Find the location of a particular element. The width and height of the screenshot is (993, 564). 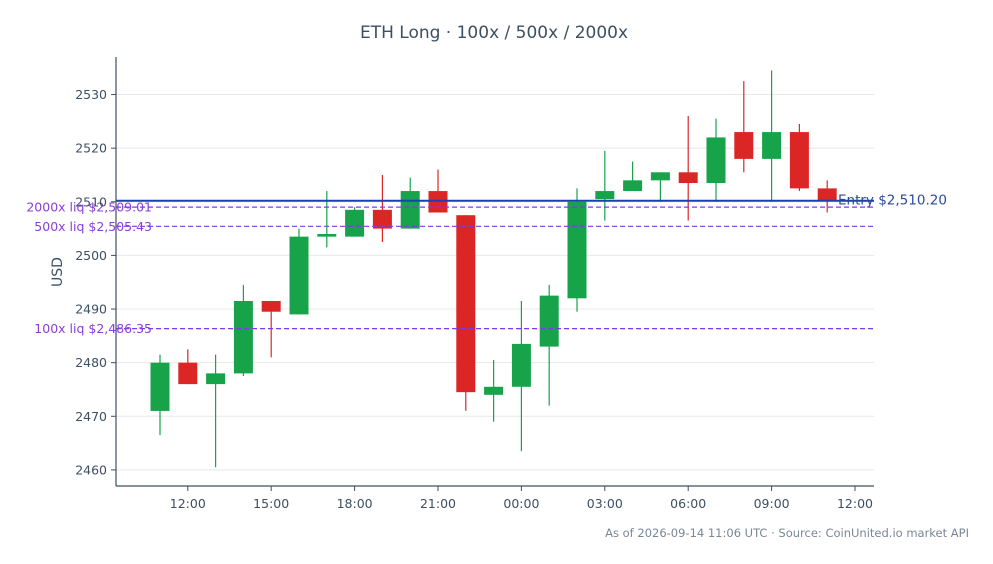

y-tick-label: 2490 is located at coordinates (91, 309).